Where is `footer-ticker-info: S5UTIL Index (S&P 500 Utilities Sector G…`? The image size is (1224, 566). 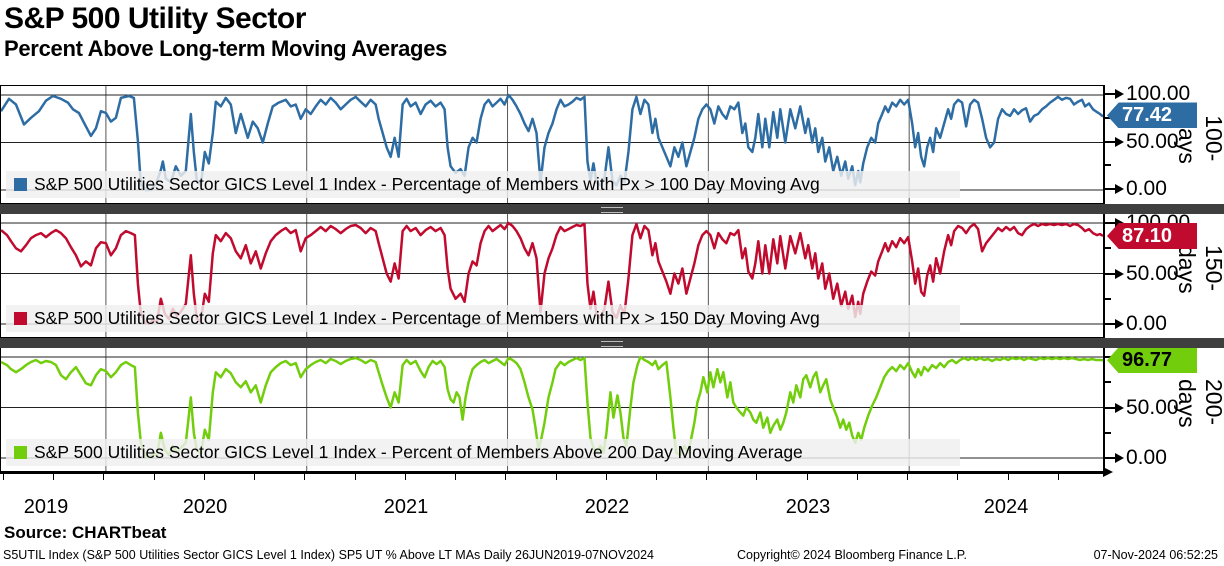 footer-ticker-info: S5UTIL Index (S&P 500 Utilities Sector G… is located at coordinates (329, 555).